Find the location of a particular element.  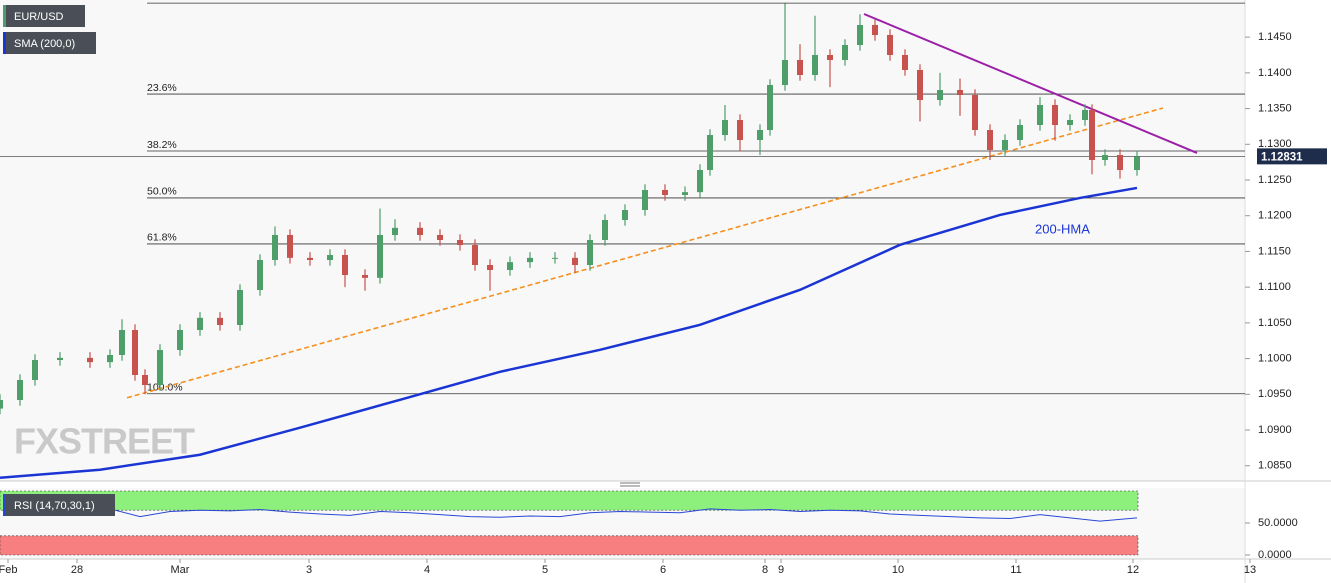

resistance-trendline is located at coordinates (1030, 83).